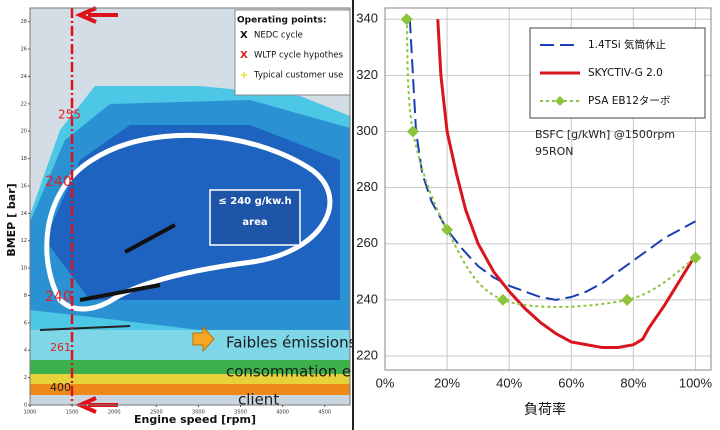 This screenshot has height=430, width=720. Describe the element at coordinates (385, 382) in the screenshot. I see `x-tick-label: 0%` at that location.